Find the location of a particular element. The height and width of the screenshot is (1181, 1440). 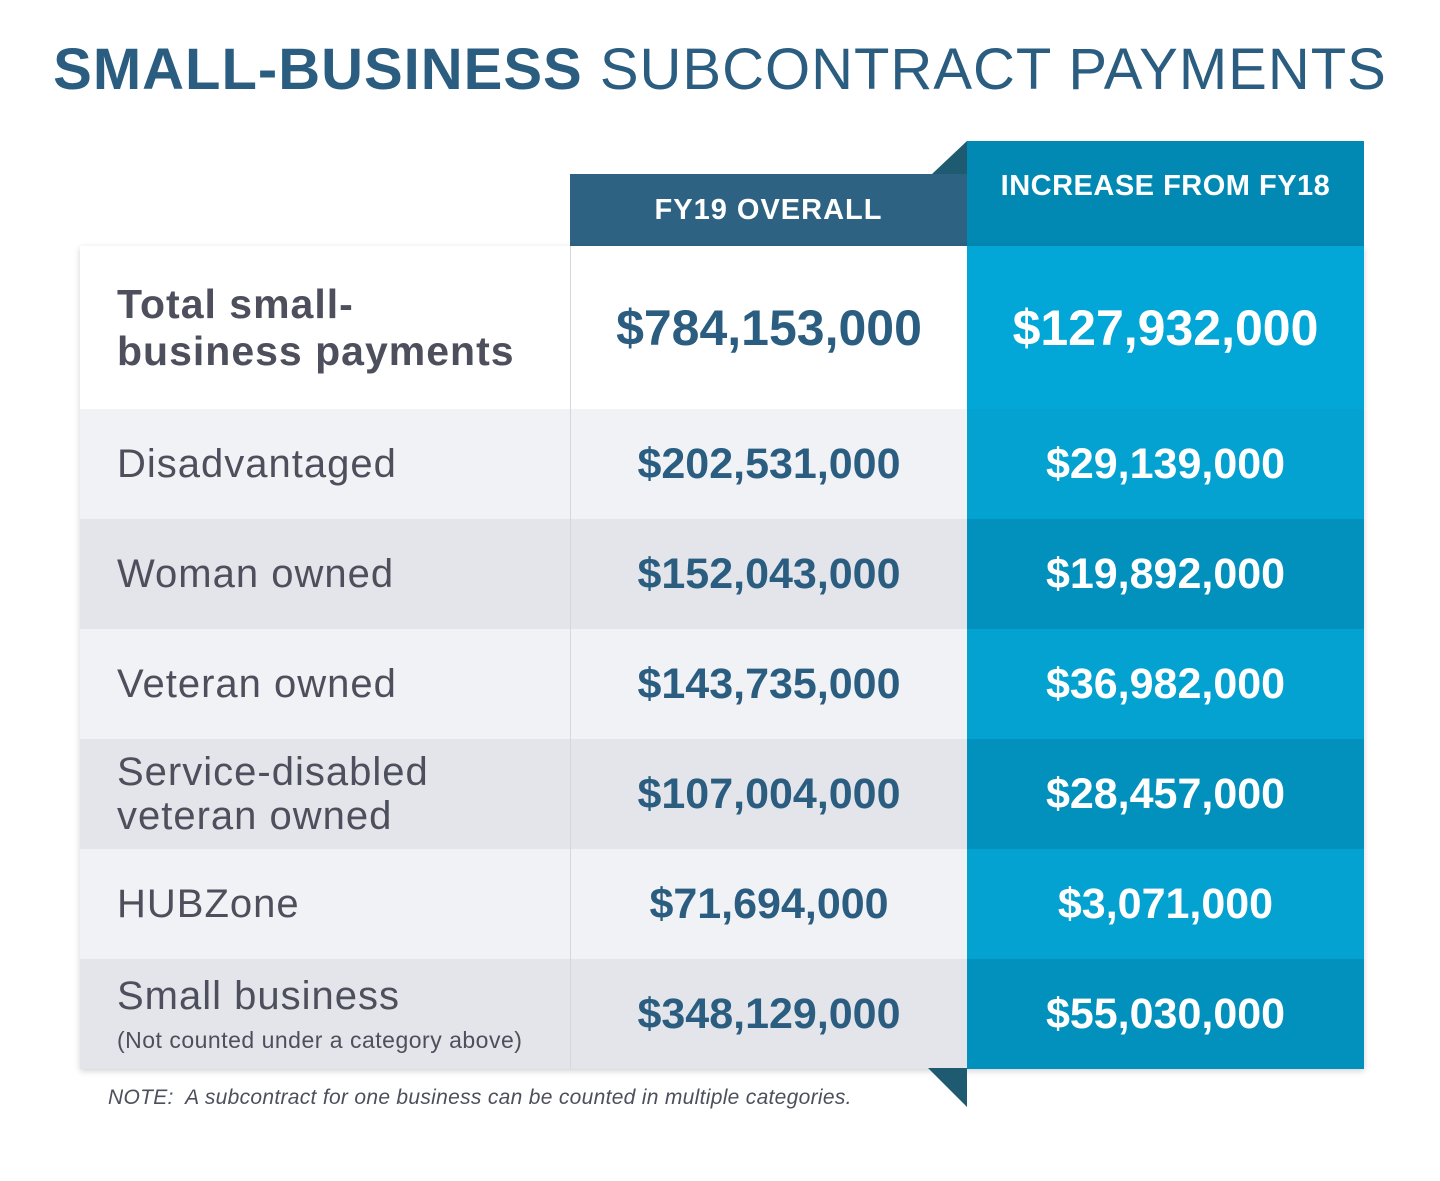

row-label-text: Veteran owned is located at coordinates (257, 683).